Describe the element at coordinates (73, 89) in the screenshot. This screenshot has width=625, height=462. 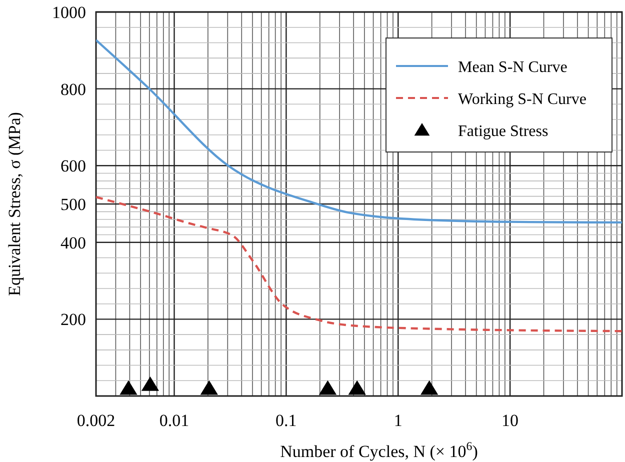
I see `y-tick-label: 800` at that location.